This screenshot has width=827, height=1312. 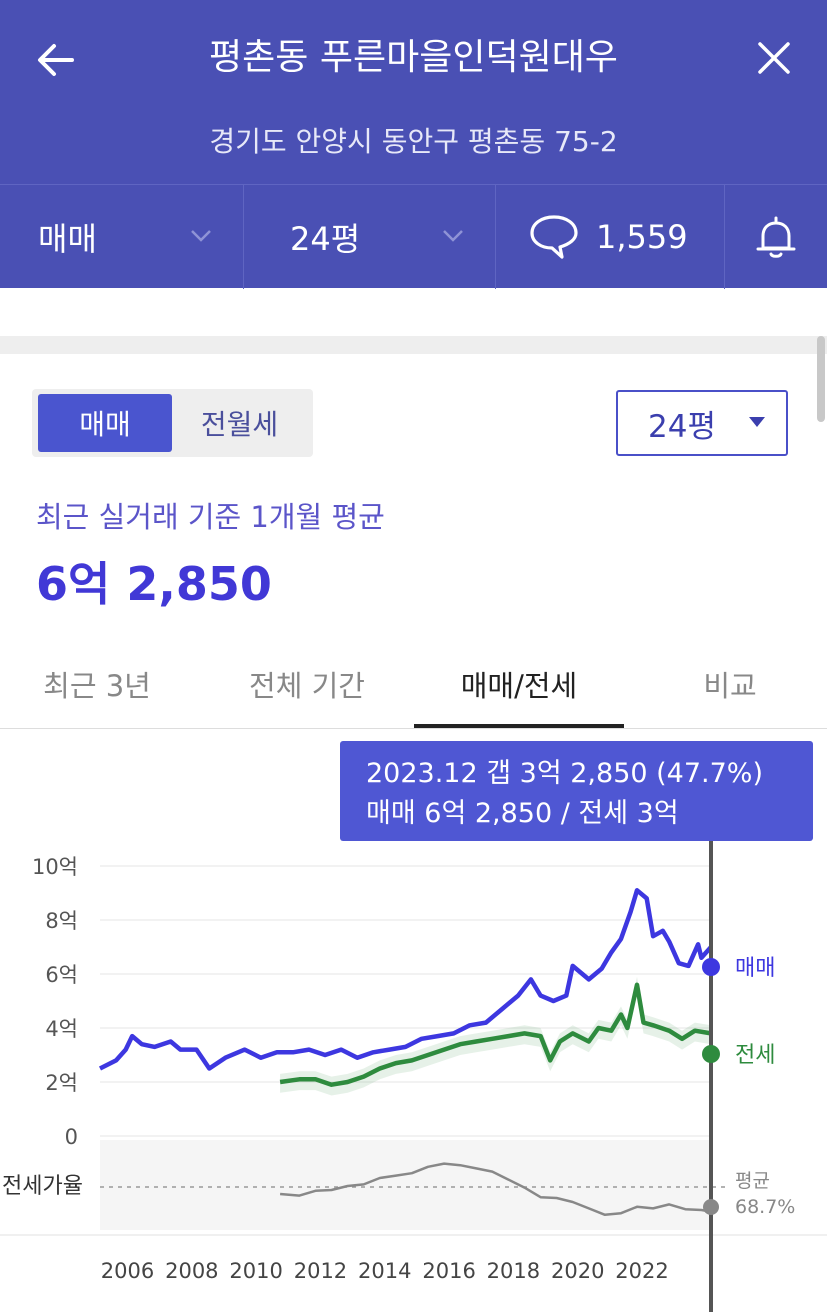 I want to click on x-tick-label: 2022, so click(x=641, y=1271).